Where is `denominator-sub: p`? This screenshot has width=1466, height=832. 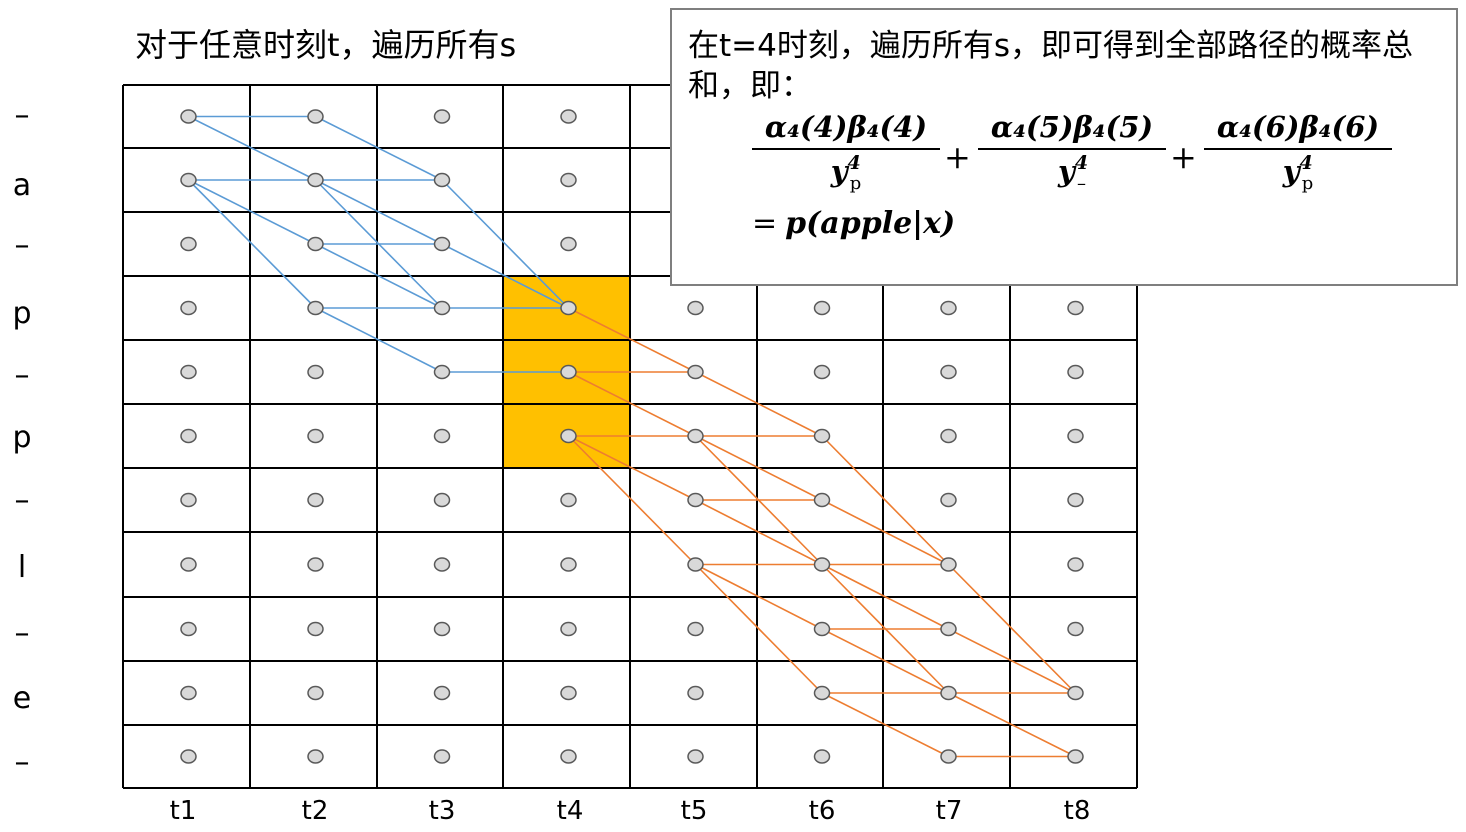 denominator-sub: p is located at coordinates (855, 183).